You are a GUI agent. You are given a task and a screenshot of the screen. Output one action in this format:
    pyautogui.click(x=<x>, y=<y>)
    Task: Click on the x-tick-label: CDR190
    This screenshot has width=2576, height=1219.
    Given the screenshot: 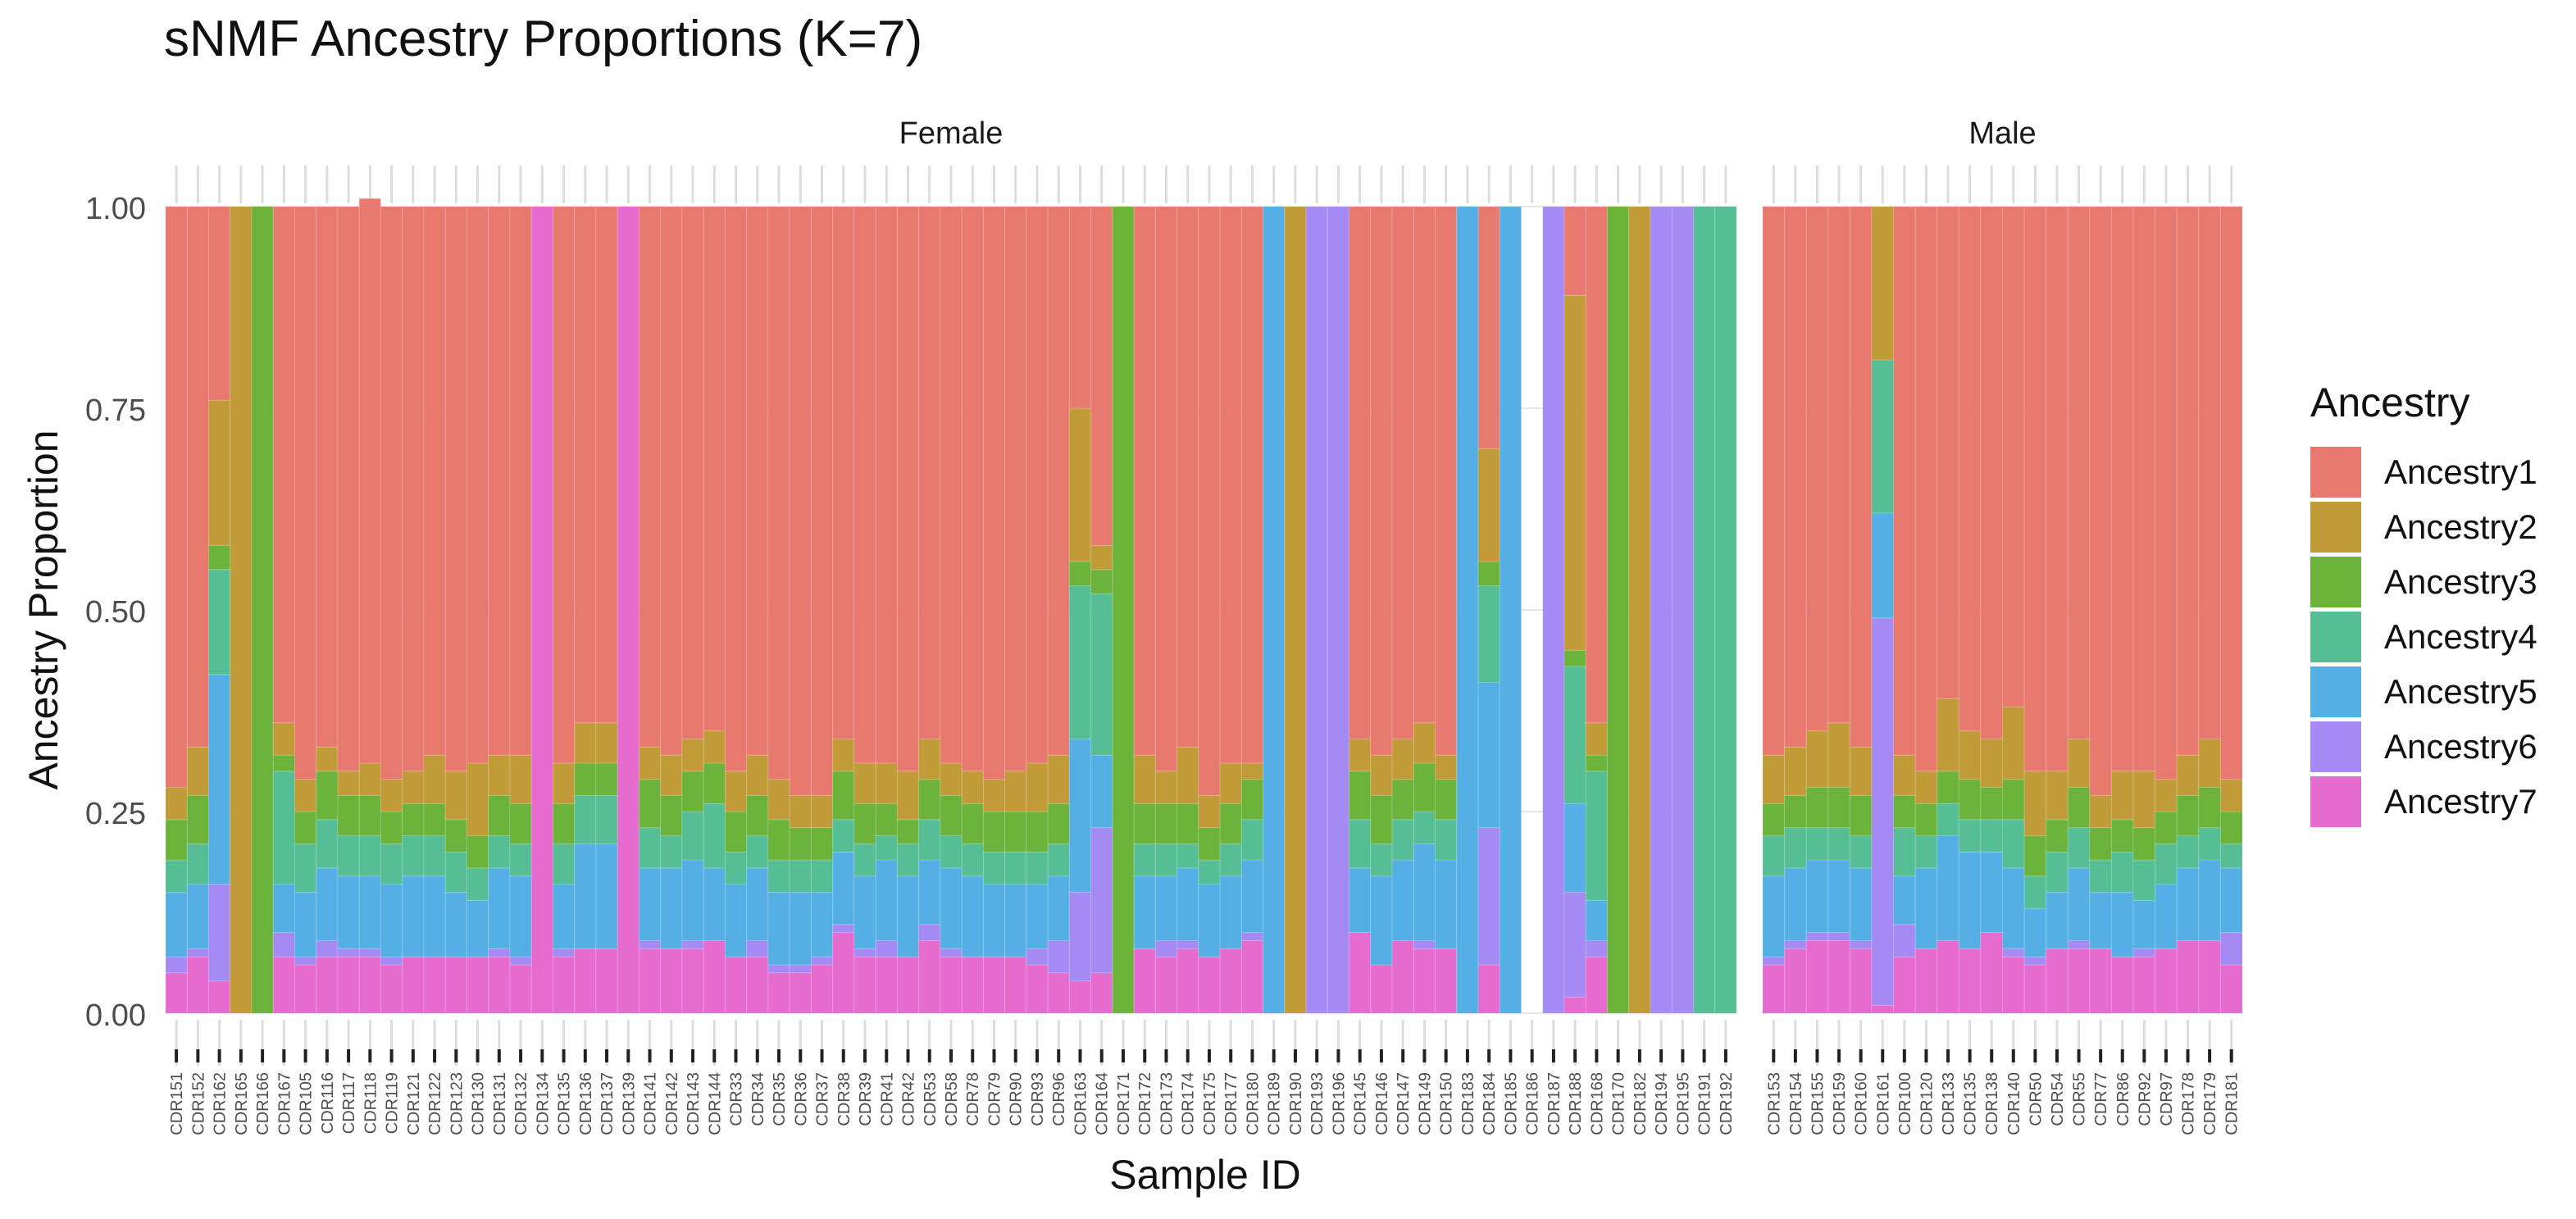 What is the action you would take?
    pyautogui.click(x=1296, y=1103)
    